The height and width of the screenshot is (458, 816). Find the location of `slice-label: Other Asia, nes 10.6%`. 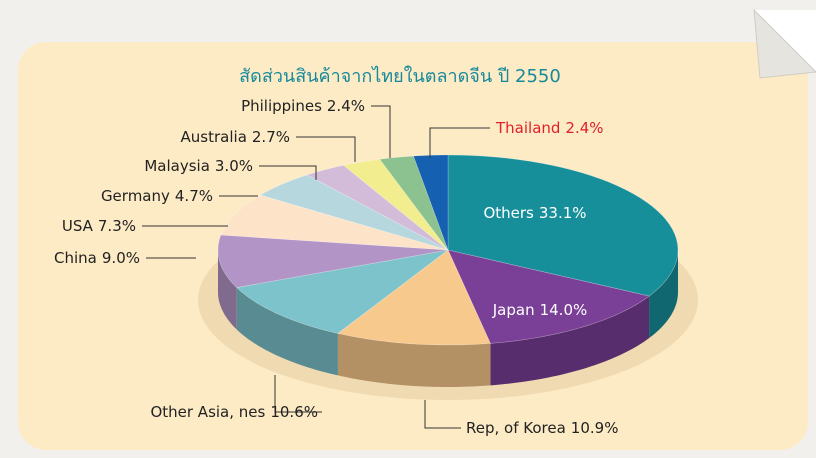

slice-label: Other Asia, nes 10.6% is located at coordinates (234, 412).